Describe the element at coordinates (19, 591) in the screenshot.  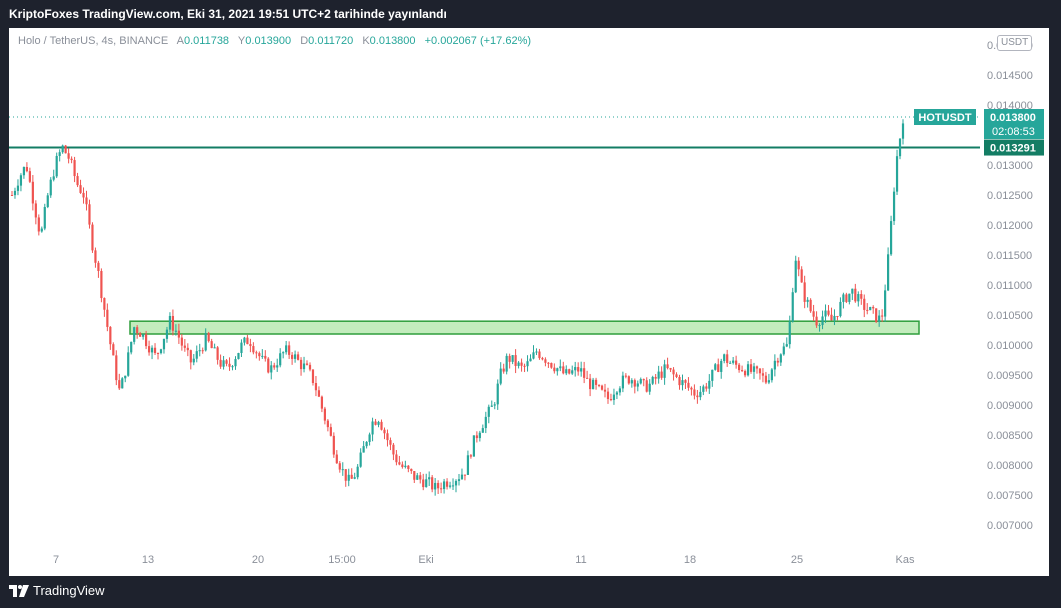
I see `tradingview-logo-icon` at that location.